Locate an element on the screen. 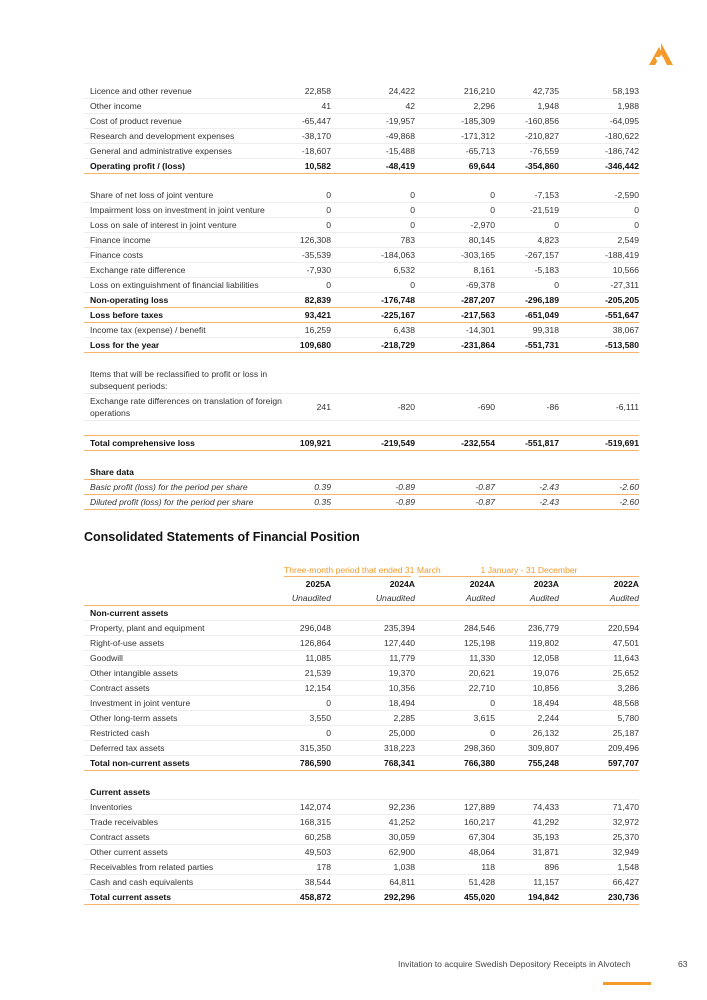 The height and width of the screenshot is (1000, 707). row-value: 21,539 is located at coordinates (307, 673).